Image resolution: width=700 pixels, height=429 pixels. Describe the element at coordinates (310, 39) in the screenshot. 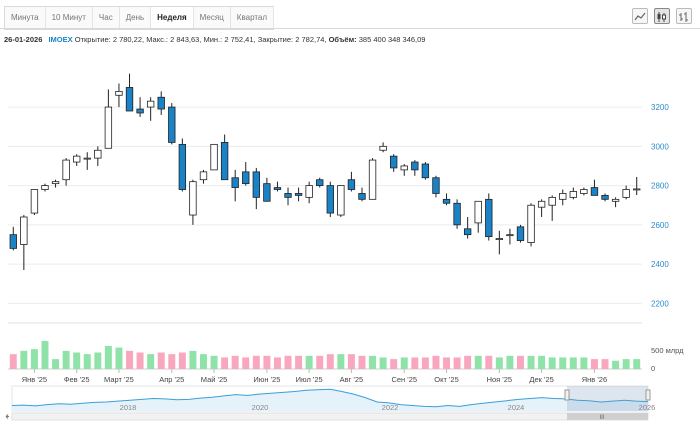

I see `info-close: 2 782,74` at that location.